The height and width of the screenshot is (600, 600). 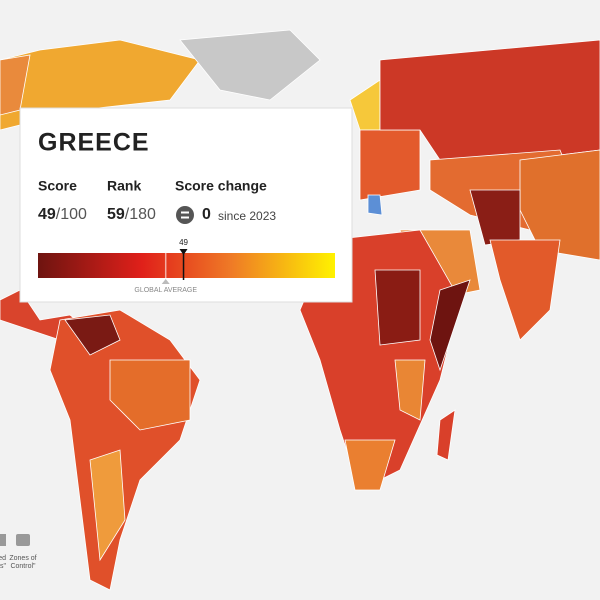 I want to click on score-scale, so click(x=186, y=265).